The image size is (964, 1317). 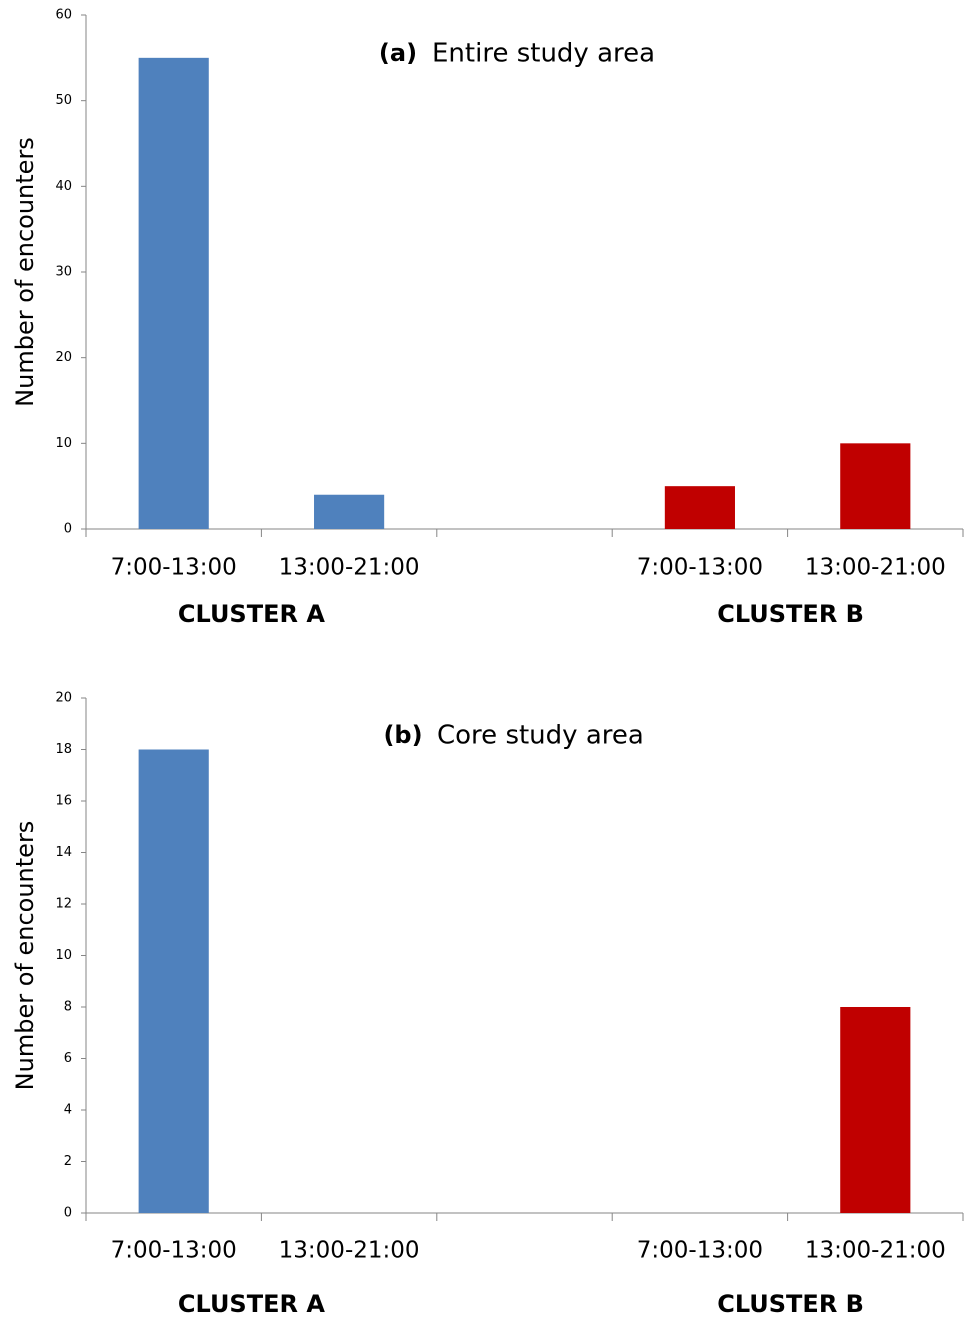 I want to click on y-tick-label: 40, so click(x=63, y=186).